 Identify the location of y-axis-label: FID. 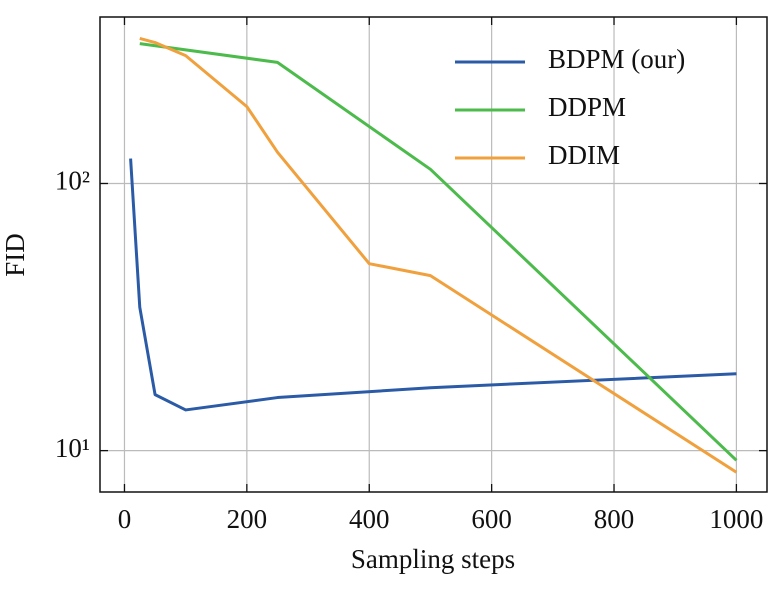
(15, 255).